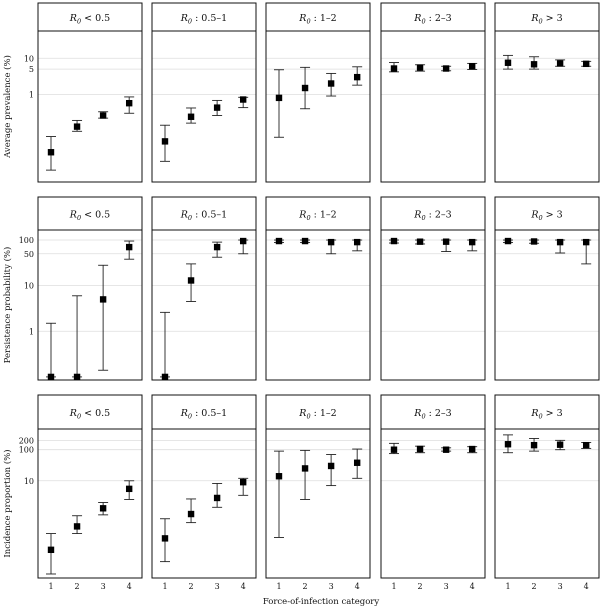 The image size is (600, 609). What do you see at coordinates (26, 450) in the screenshot?
I see `y-tick-label: 100` at bounding box center [26, 450].